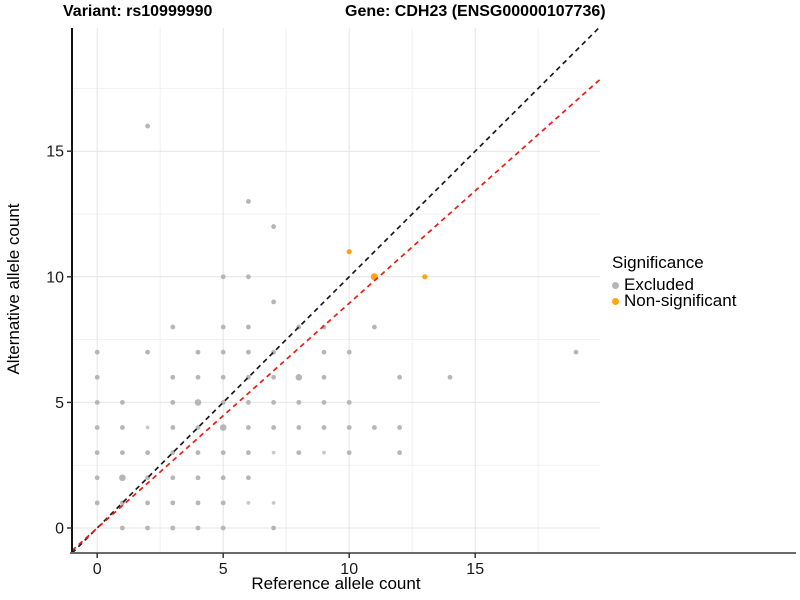  What do you see at coordinates (55, 277) in the screenshot?
I see `y-tick-label: 10` at bounding box center [55, 277].